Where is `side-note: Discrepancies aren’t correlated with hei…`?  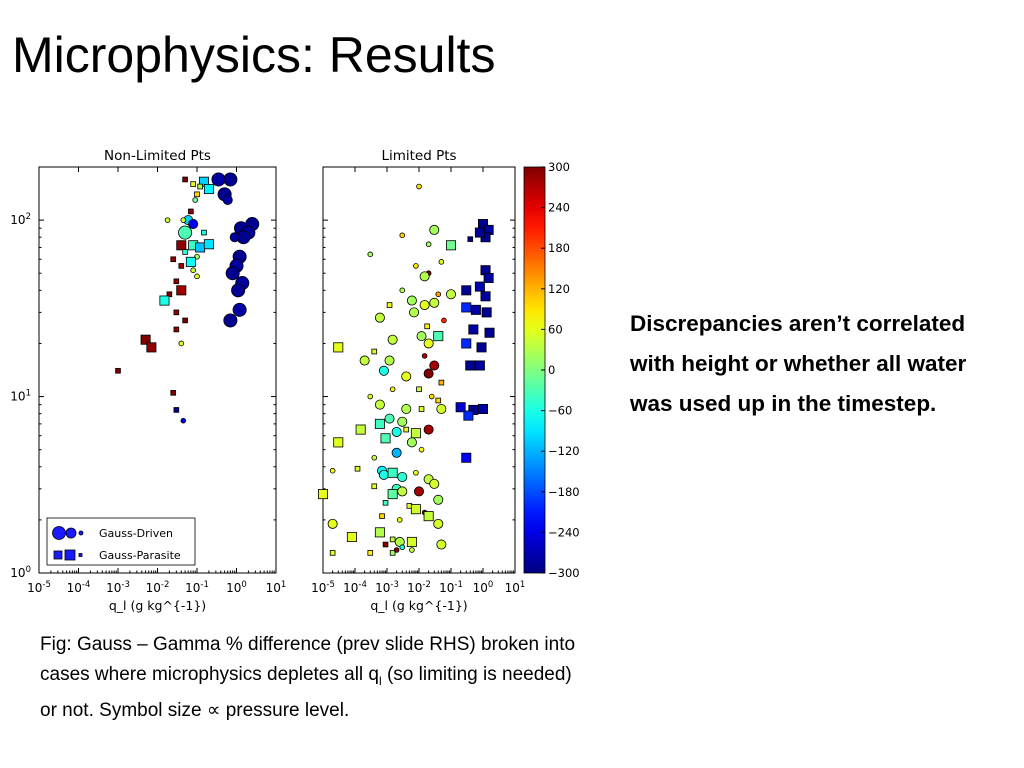 side-note: Discrepancies aren’t correlated with hei… is located at coordinates (798, 363).